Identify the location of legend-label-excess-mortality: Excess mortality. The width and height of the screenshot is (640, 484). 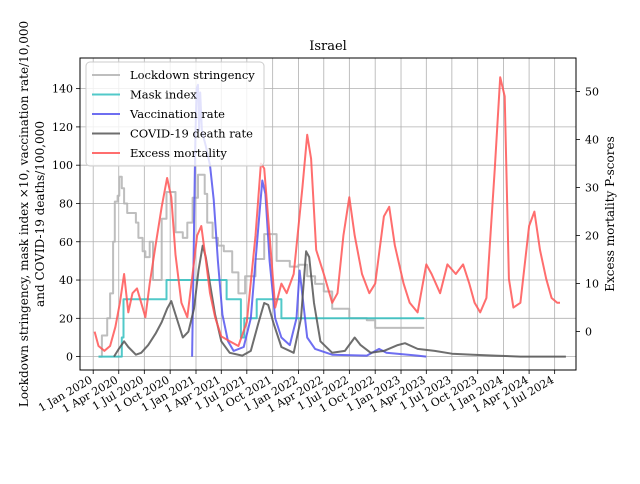
(178, 153).